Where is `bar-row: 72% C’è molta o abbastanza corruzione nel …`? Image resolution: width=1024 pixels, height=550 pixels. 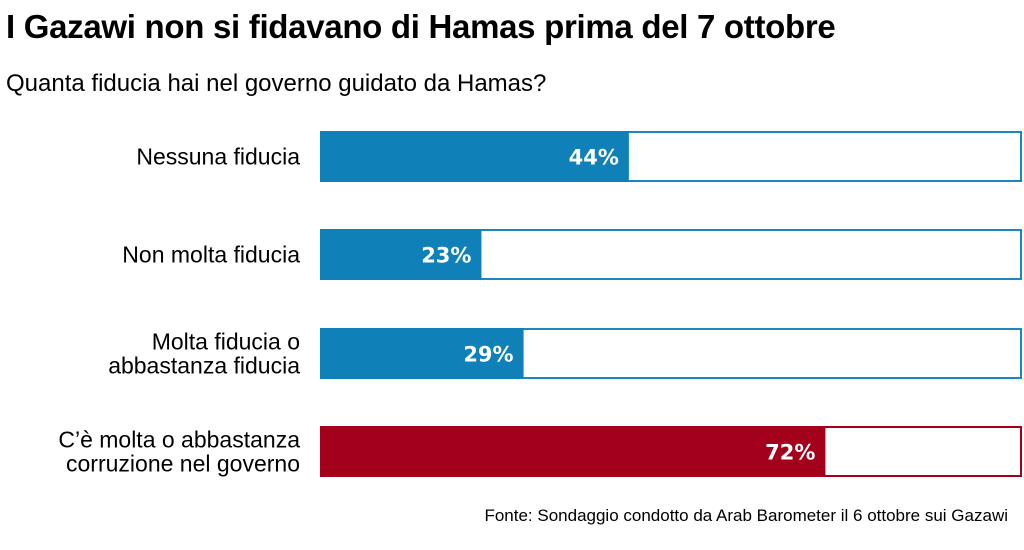
bar-row: 72% C’è molta o abbastanza corruzione nel … is located at coordinates (540, 451).